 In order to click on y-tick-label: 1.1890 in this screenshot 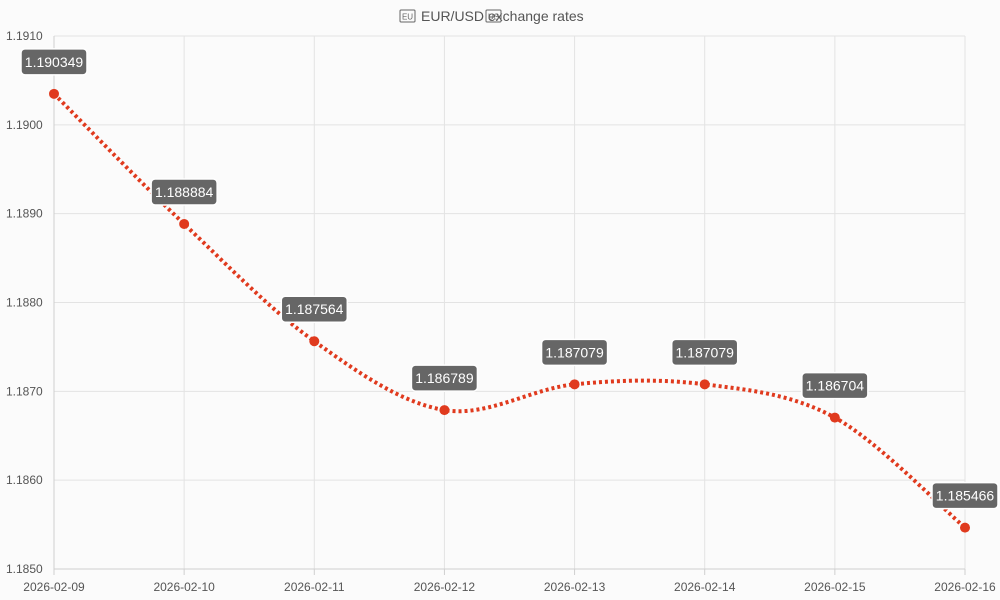, I will do `click(24, 214)`.